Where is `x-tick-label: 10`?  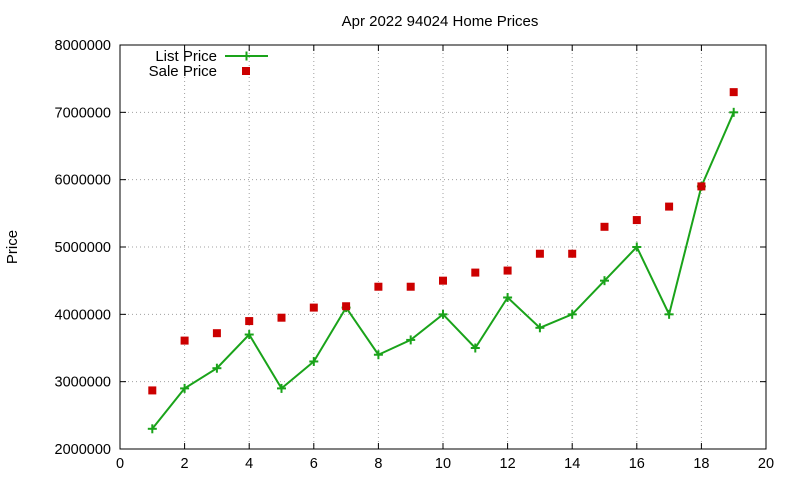
x-tick-label: 10 is located at coordinates (443, 464).